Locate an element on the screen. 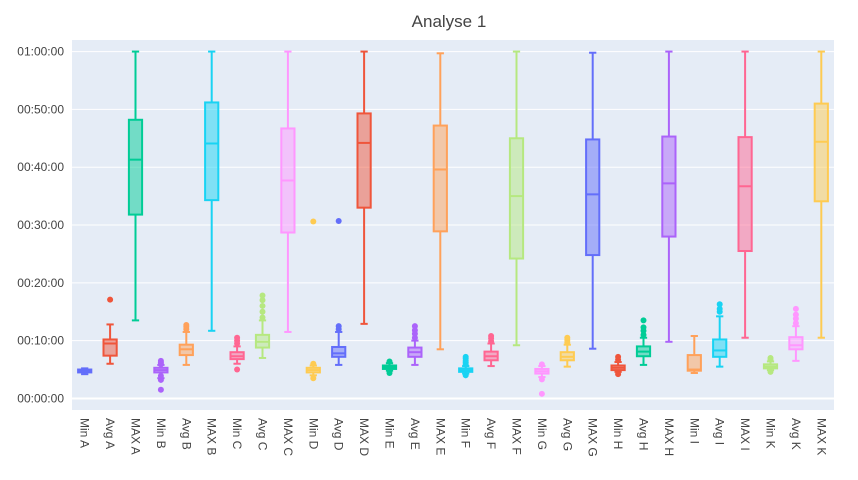  x-tick-label: MAX K is located at coordinates (821, 436).